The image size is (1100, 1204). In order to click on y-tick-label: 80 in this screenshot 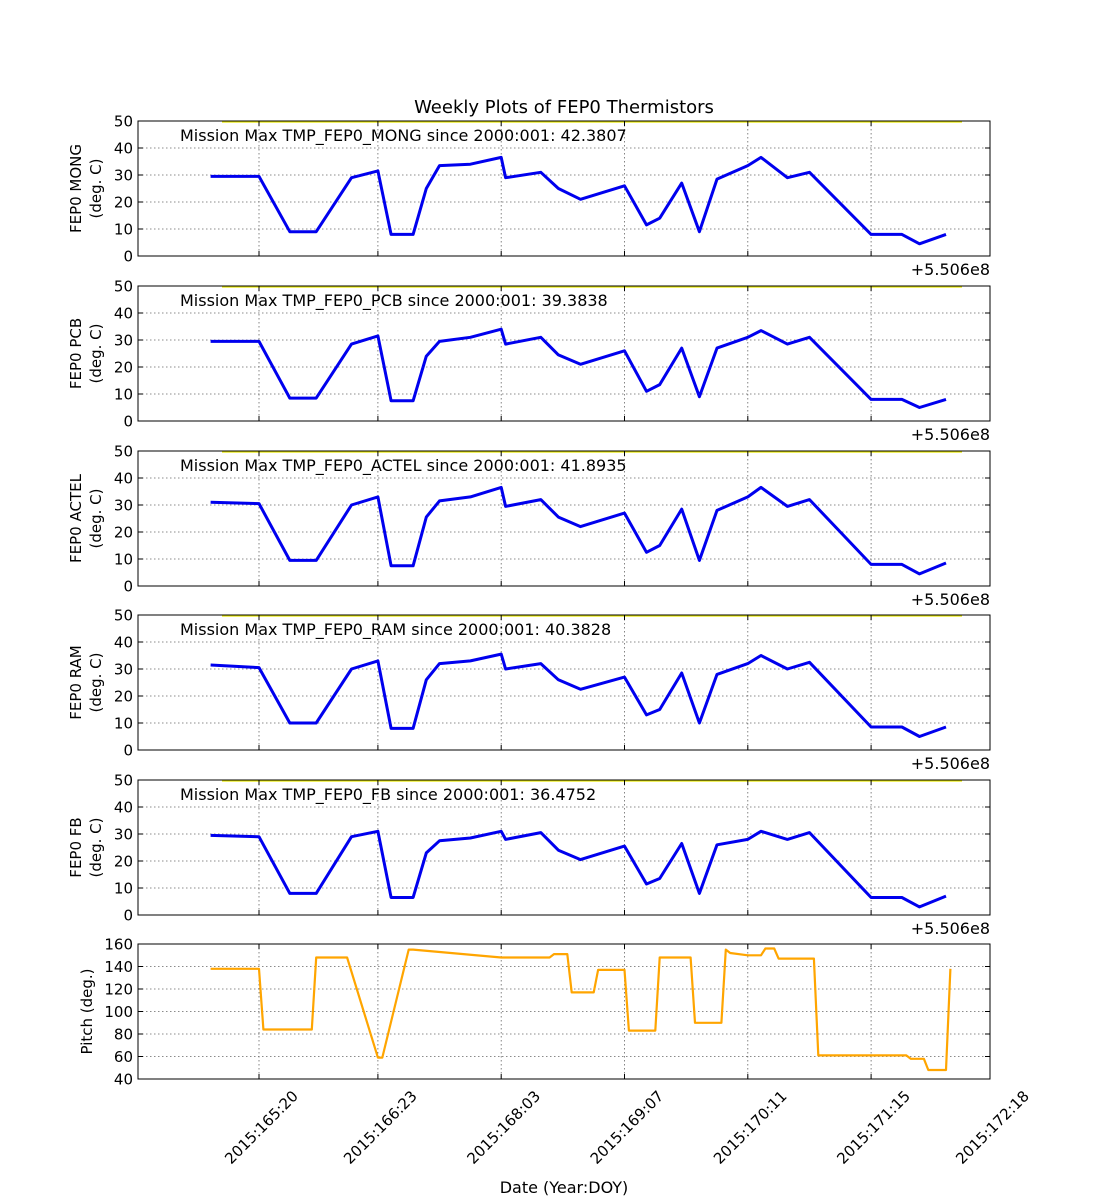, I will do `click(123, 1035)`.